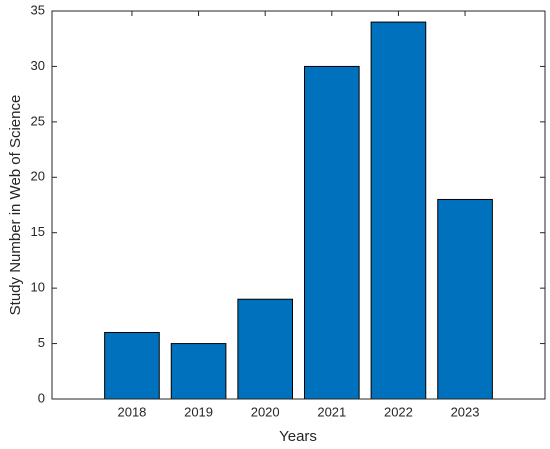 This screenshot has width=550, height=449. Describe the element at coordinates (38, 120) in the screenshot. I see `y-tick-label: 25` at that location.